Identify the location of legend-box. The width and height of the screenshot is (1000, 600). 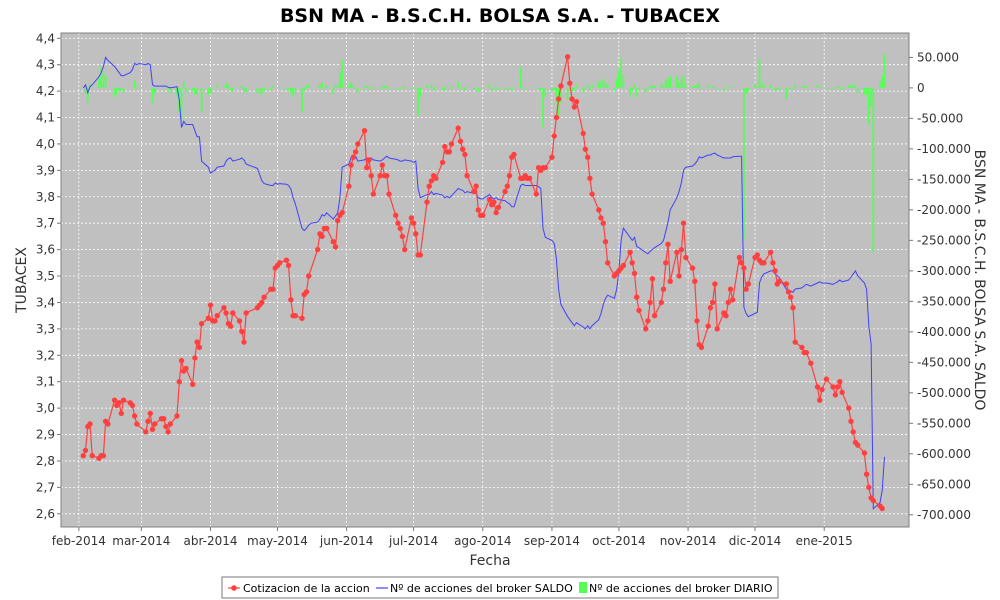
(500, 587).